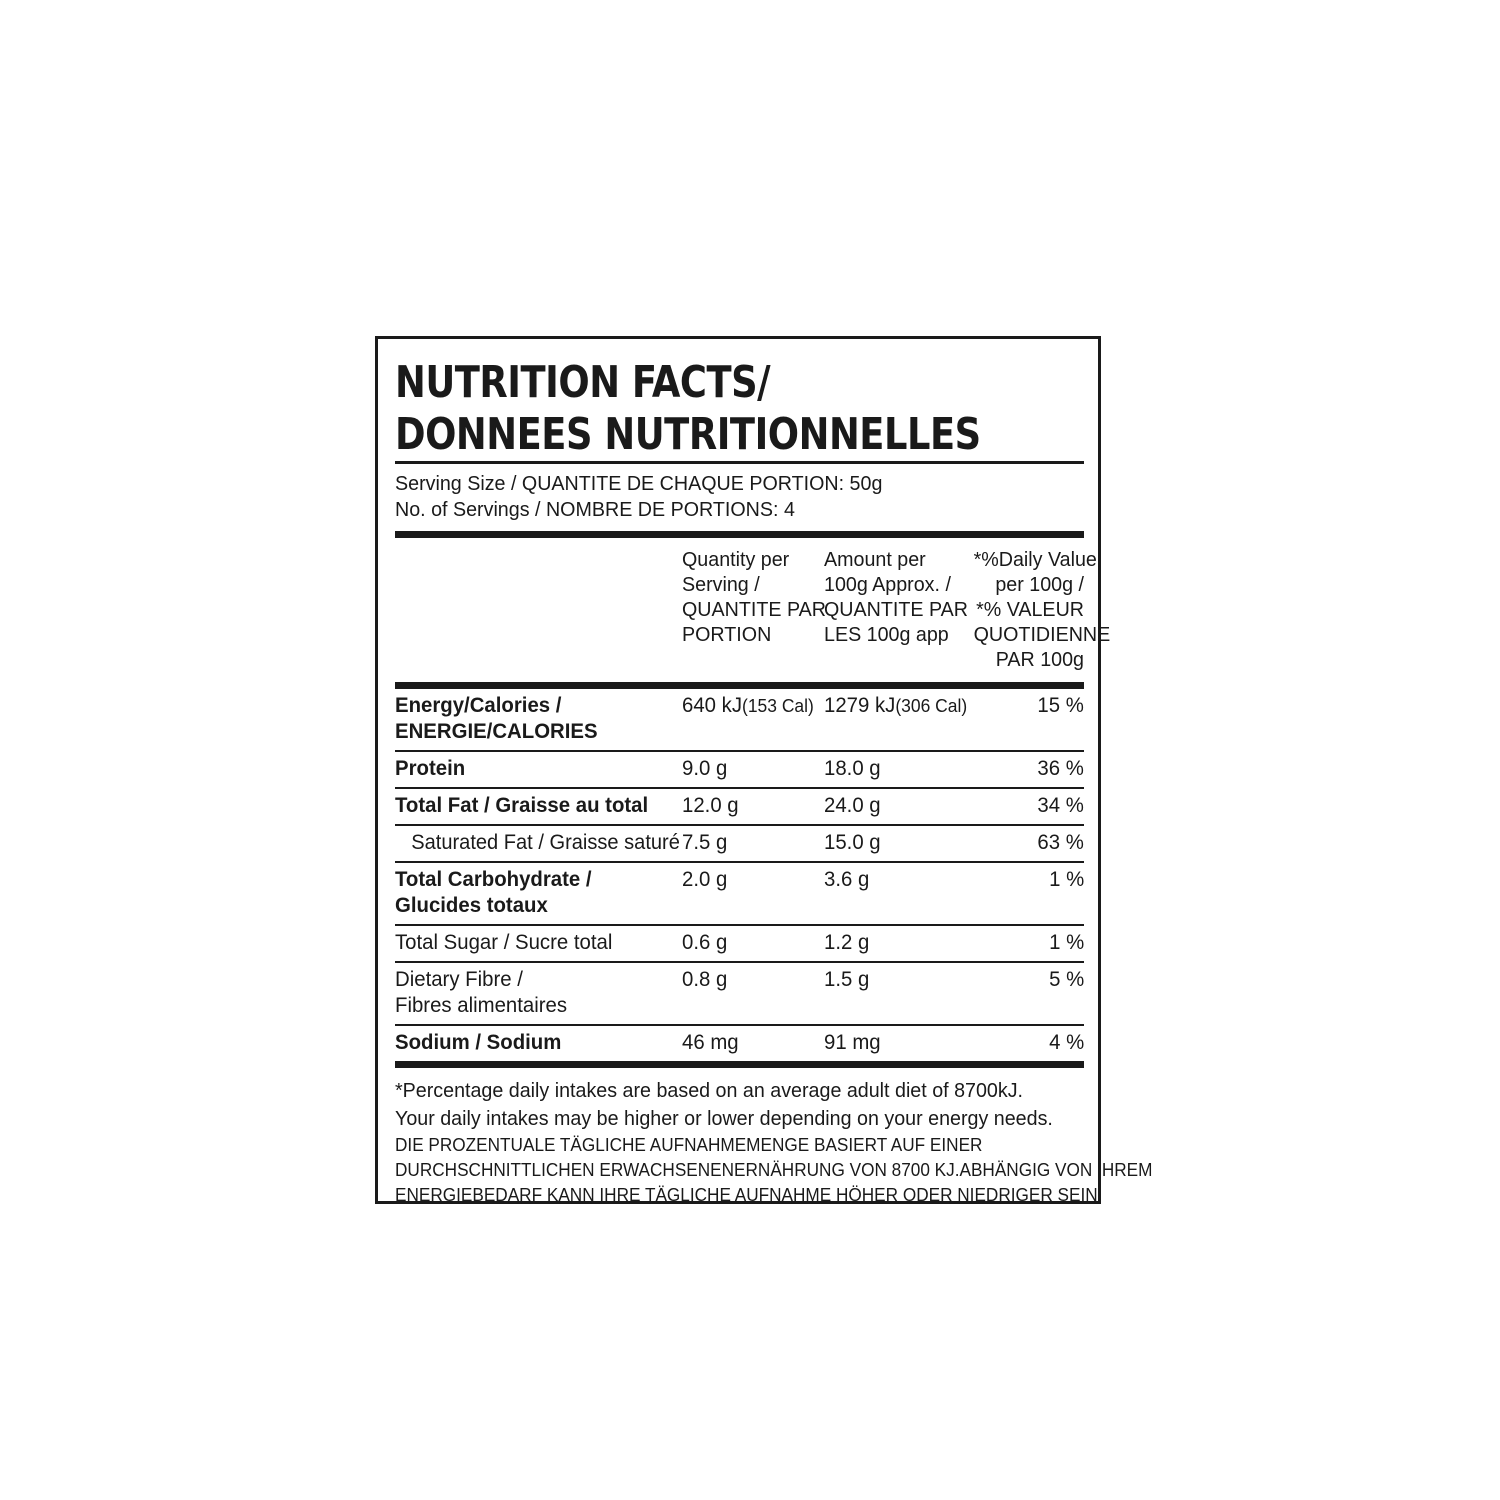 The width and height of the screenshot is (1500, 1500). What do you see at coordinates (710, 805) in the screenshot?
I see `value-per-serving-text: 12.0 g` at bounding box center [710, 805].